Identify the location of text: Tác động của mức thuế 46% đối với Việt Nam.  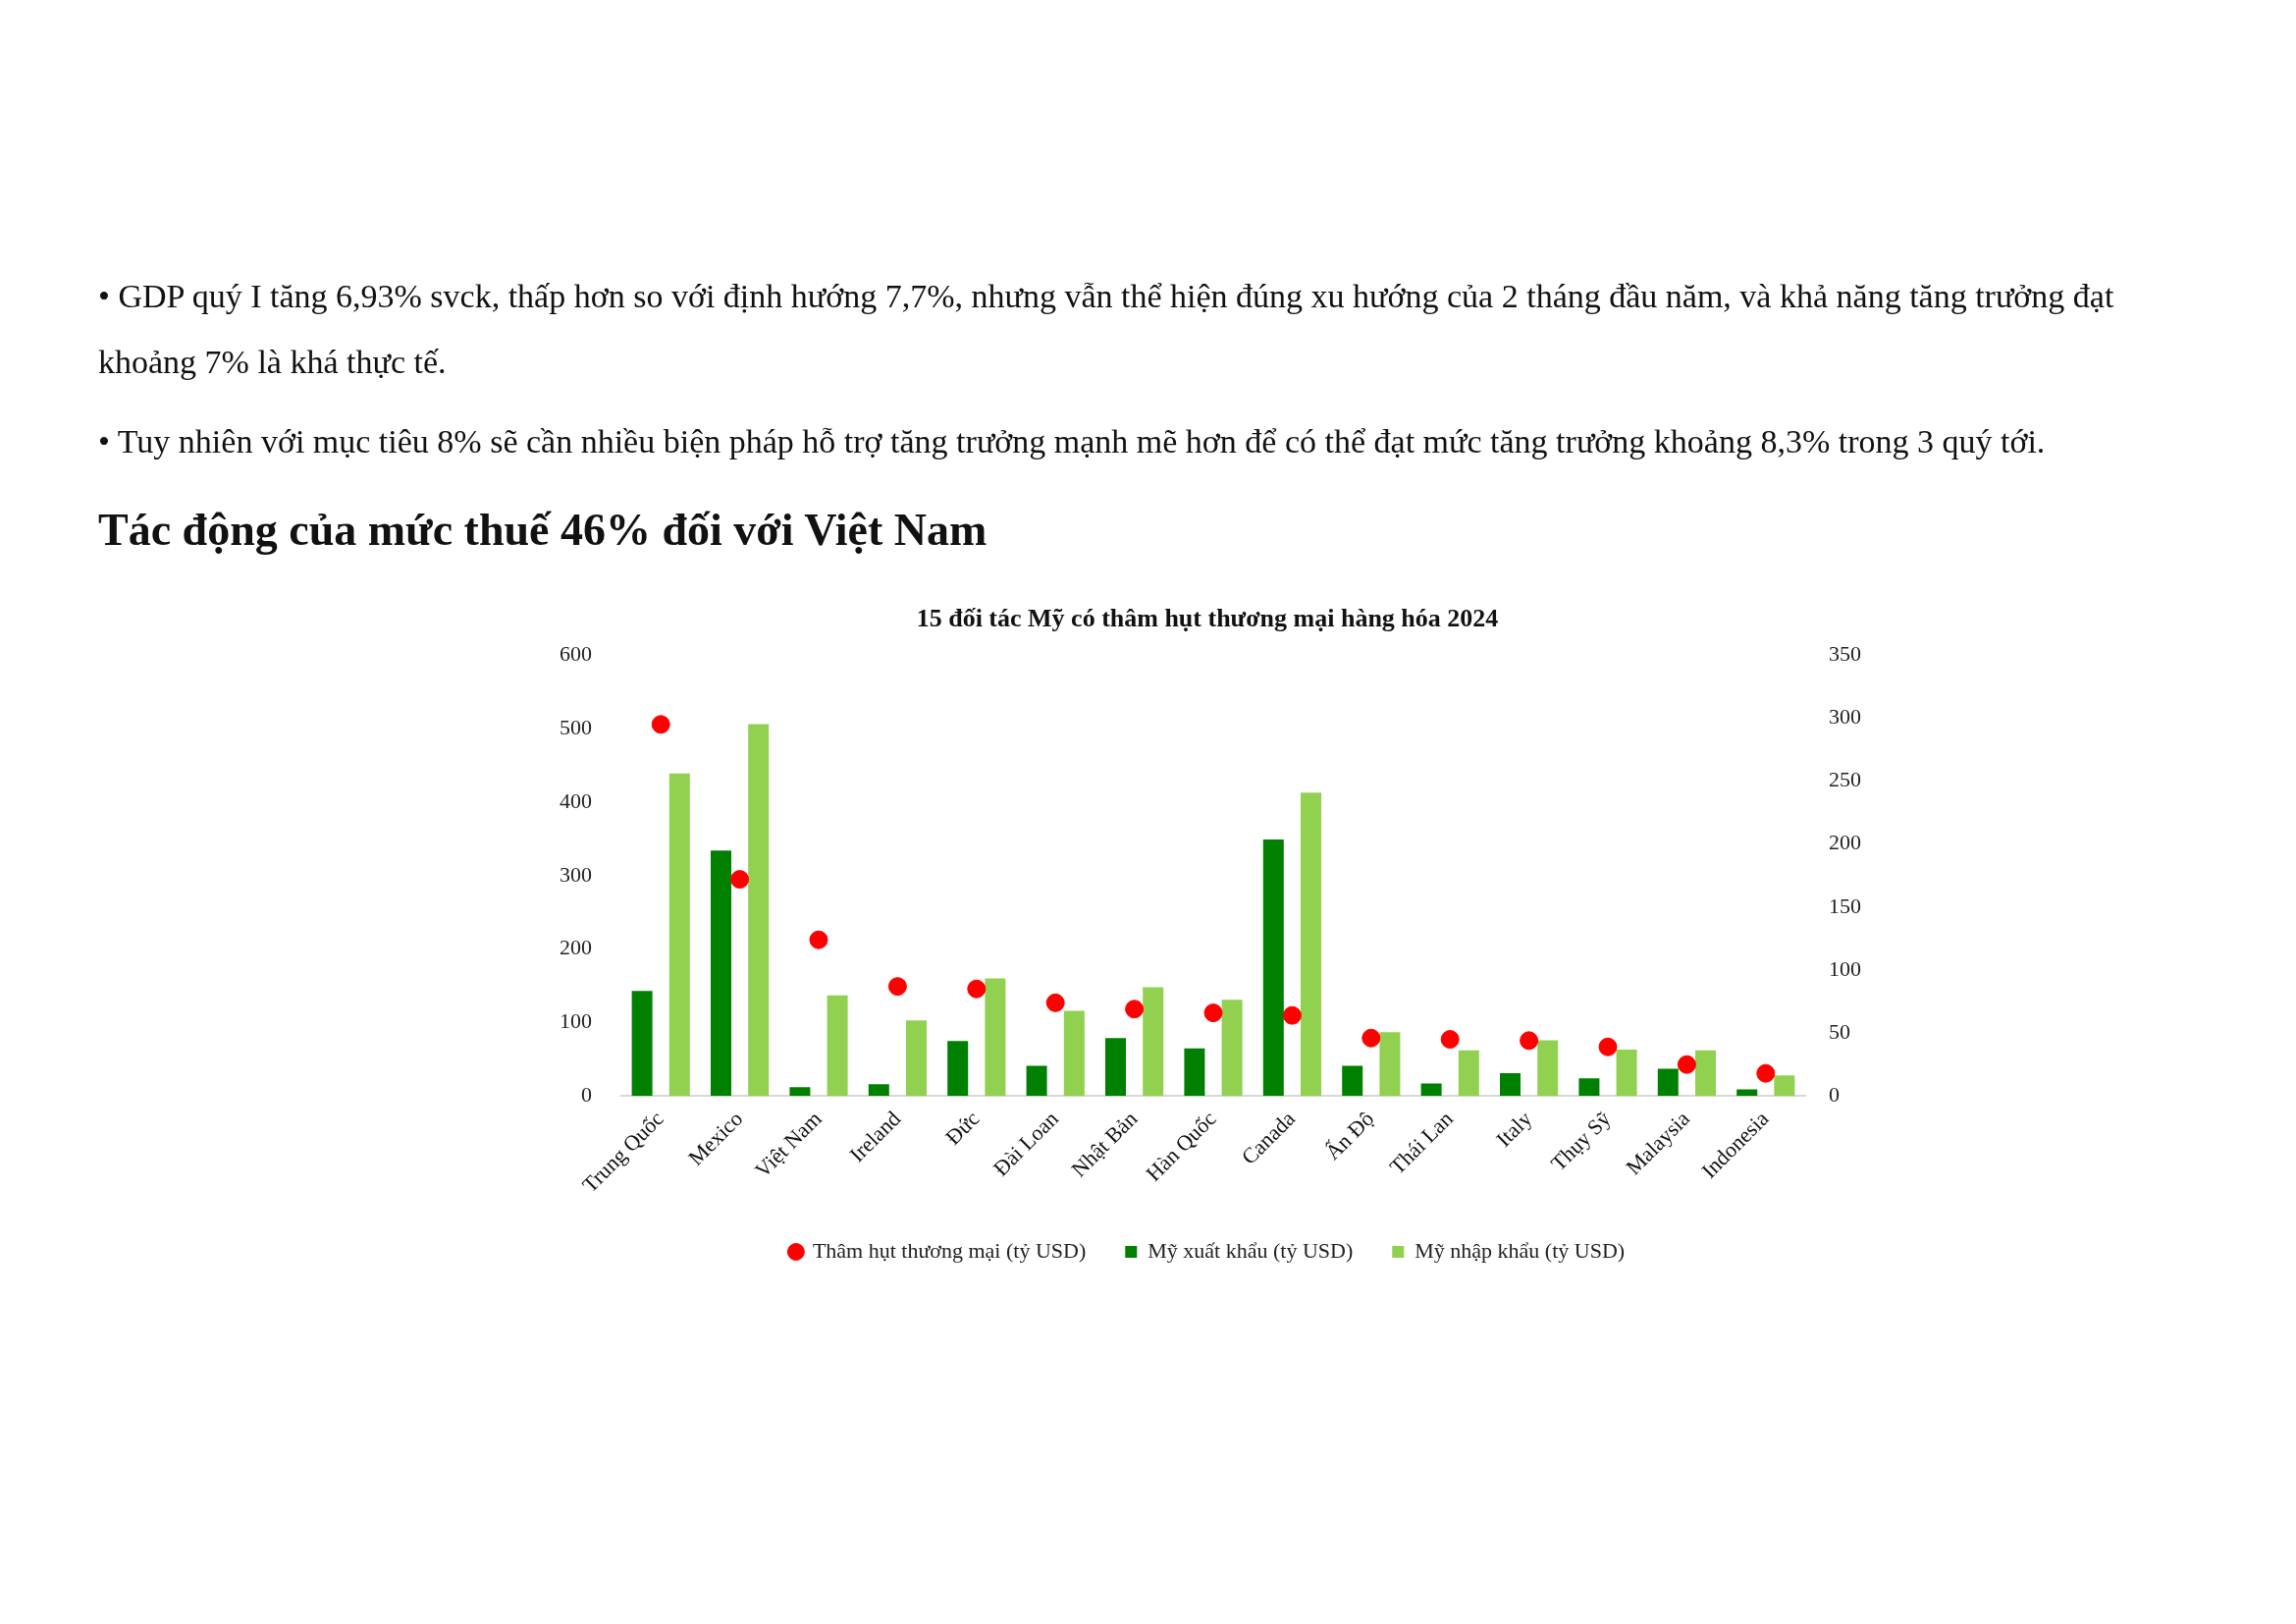
(543, 530).